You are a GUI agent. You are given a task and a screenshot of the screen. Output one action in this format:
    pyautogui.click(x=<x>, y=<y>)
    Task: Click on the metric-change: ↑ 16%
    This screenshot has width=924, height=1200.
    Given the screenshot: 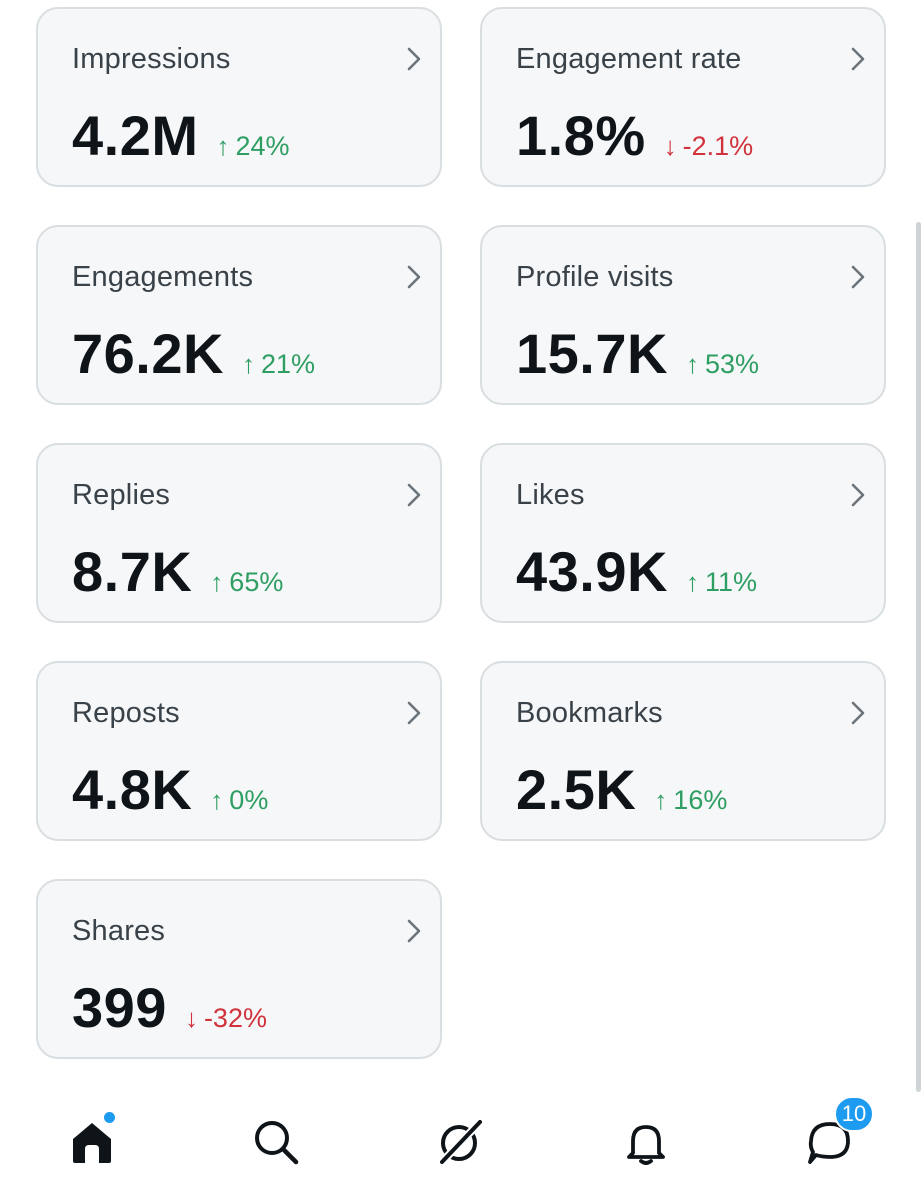 What is the action you would take?
    pyautogui.click(x=690, y=800)
    